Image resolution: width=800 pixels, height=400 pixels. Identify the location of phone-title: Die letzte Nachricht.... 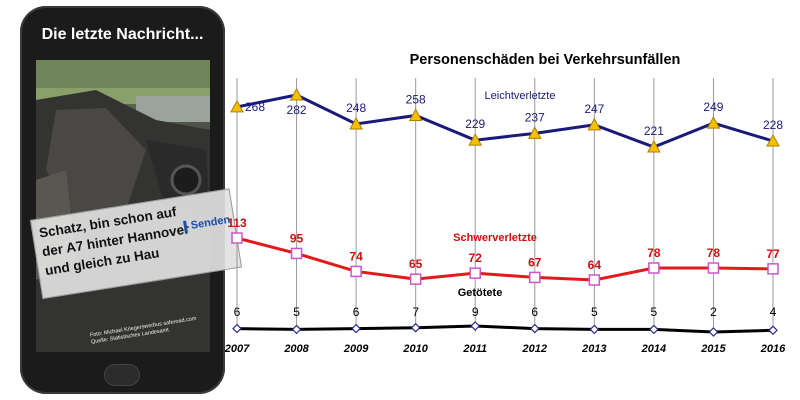
(122, 34).